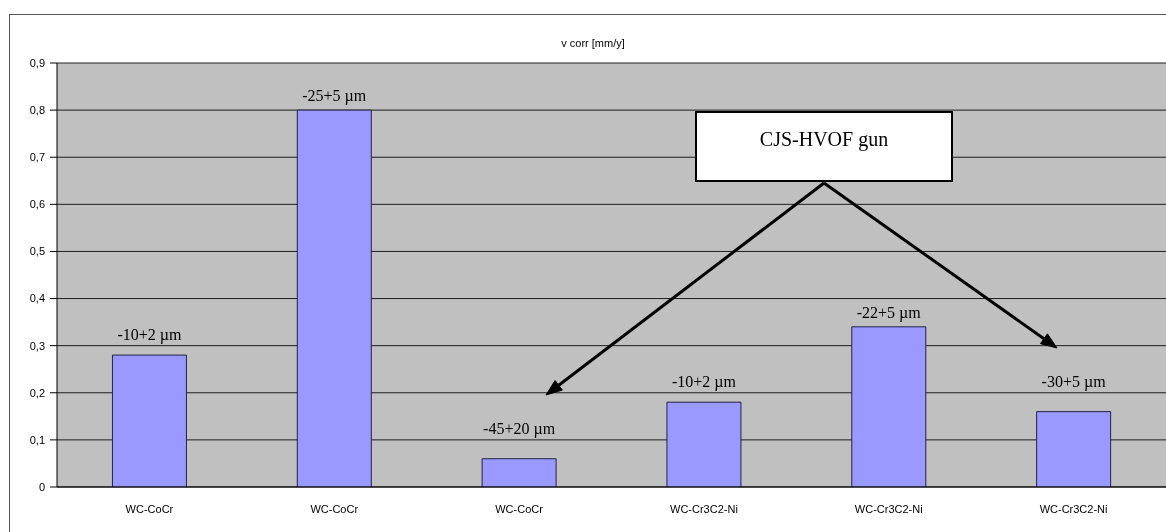  Describe the element at coordinates (37, 204) in the screenshot. I see `y-tick-label: 0,6` at that location.